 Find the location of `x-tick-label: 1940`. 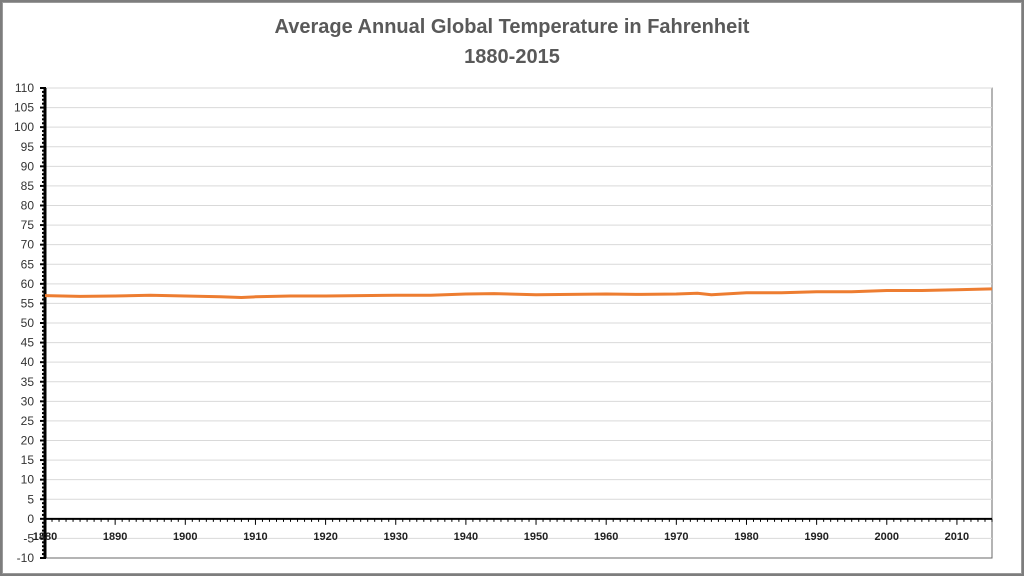

x-tick-label: 1940 is located at coordinates (466, 537).